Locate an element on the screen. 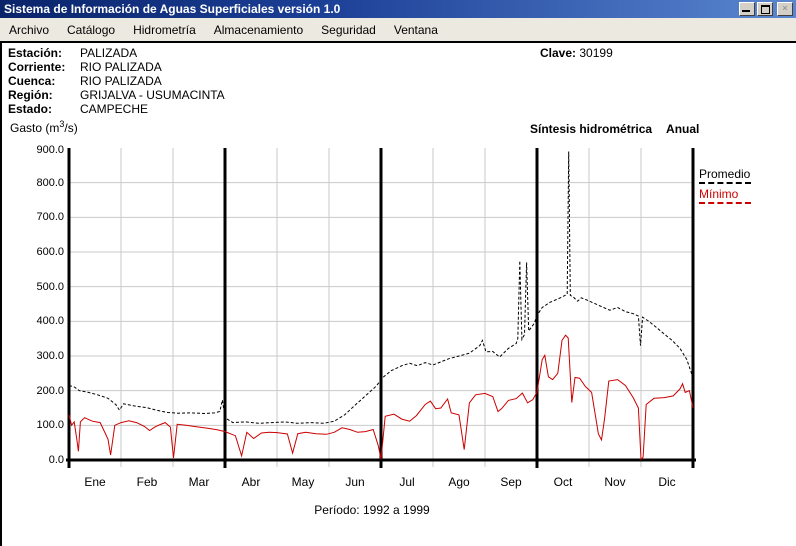 The width and height of the screenshot is (796, 546). restore-icon is located at coordinates (765, 9).